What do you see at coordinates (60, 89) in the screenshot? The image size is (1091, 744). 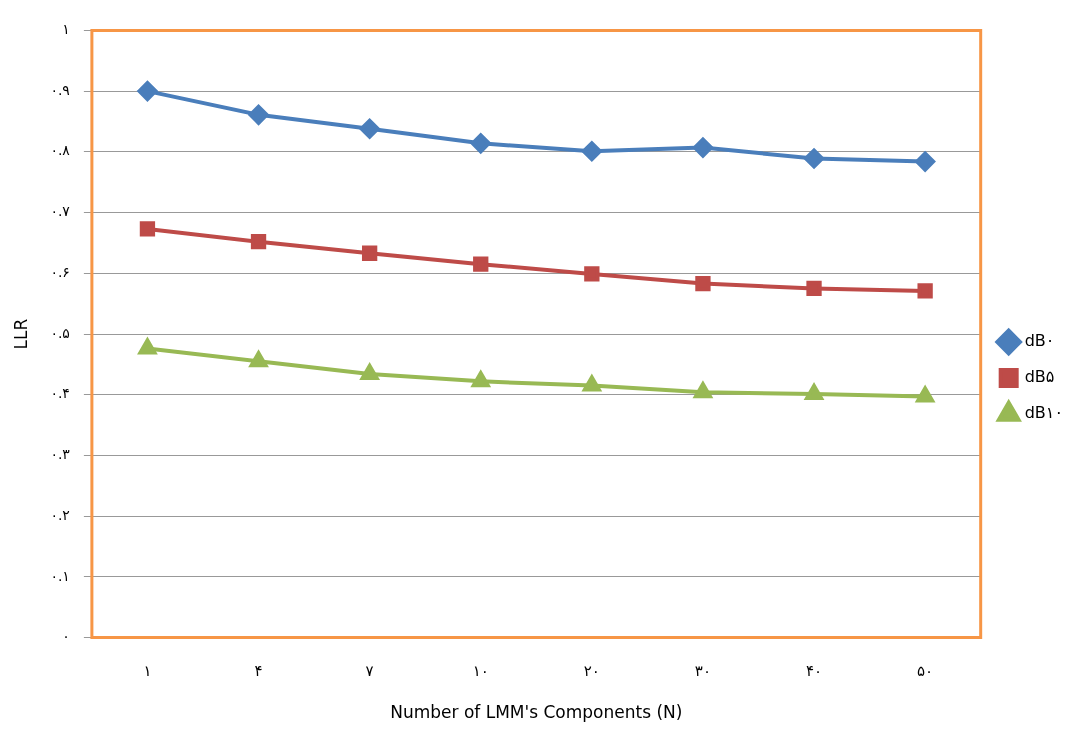 I see `y-tick-label: ۰.۹` at bounding box center [60, 89].